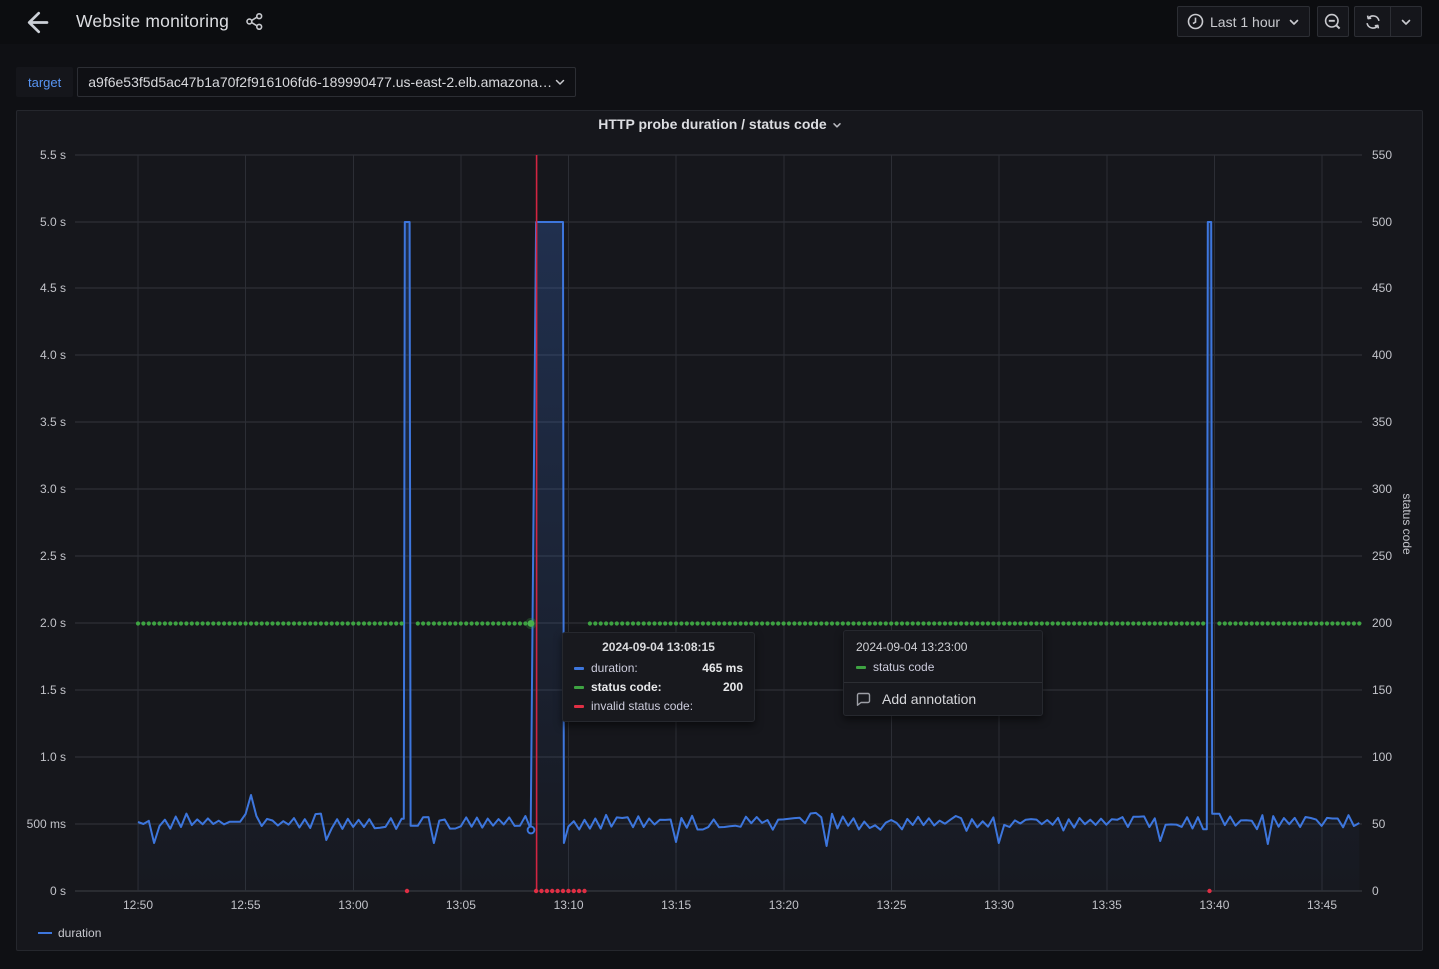 The height and width of the screenshot is (969, 1439). I want to click on svg-text: 5.0 s, so click(53, 222).